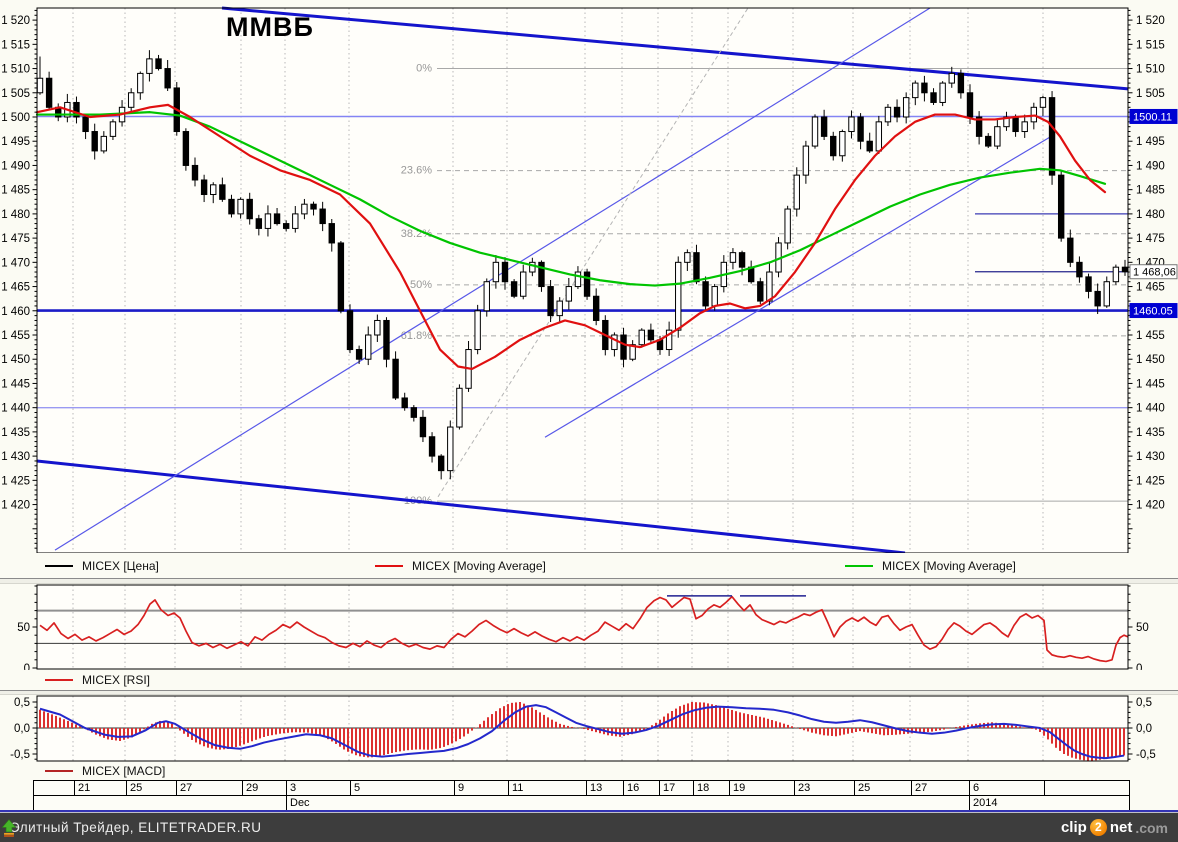 This screenshot has height=842, width=1178. Describe the element at coordinates (416, 171) in the screenshot. I see `fib-level-label: 23.6%` at that location.